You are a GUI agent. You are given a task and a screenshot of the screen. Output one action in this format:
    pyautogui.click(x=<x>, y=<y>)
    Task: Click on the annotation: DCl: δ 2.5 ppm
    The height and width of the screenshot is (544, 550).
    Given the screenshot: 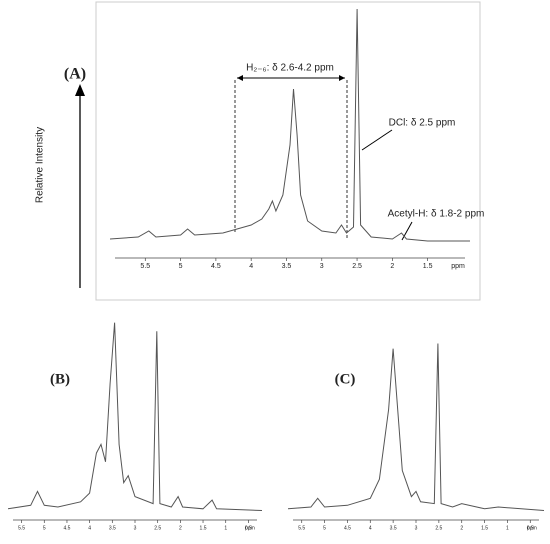 What is the action you would take?
    pyautogui.click(x=422, y=123)
    